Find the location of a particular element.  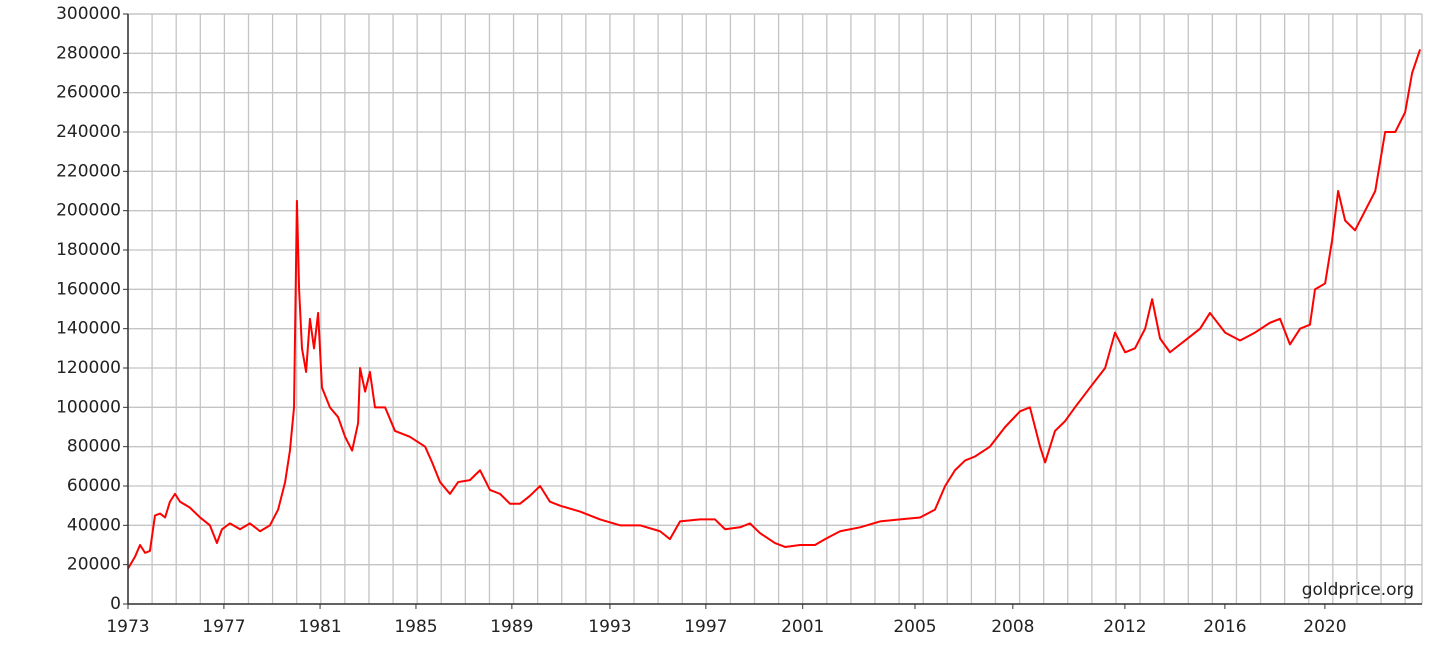

x-tick-label: 2016 is located at coordinates (1224, 627).